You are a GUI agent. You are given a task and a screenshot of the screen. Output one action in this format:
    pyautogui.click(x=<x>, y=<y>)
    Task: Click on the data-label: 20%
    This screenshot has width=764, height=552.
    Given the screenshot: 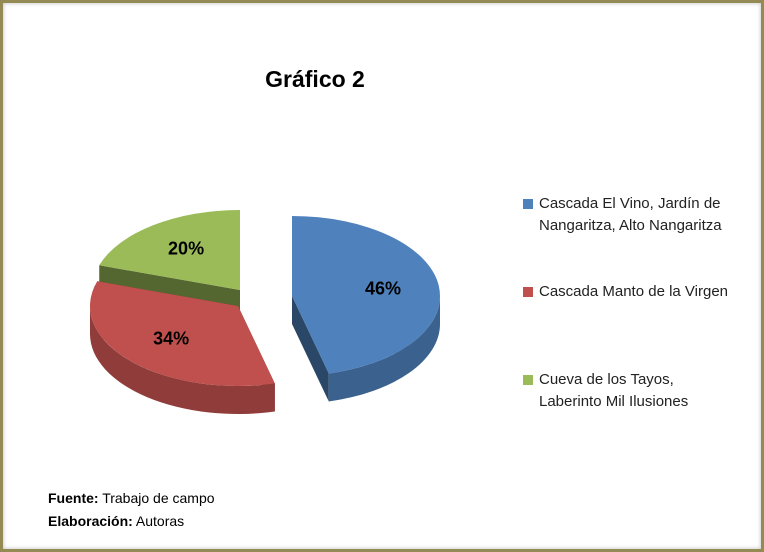 What is the action you would take?
    pyautogui.click(x=186, y=249)
    